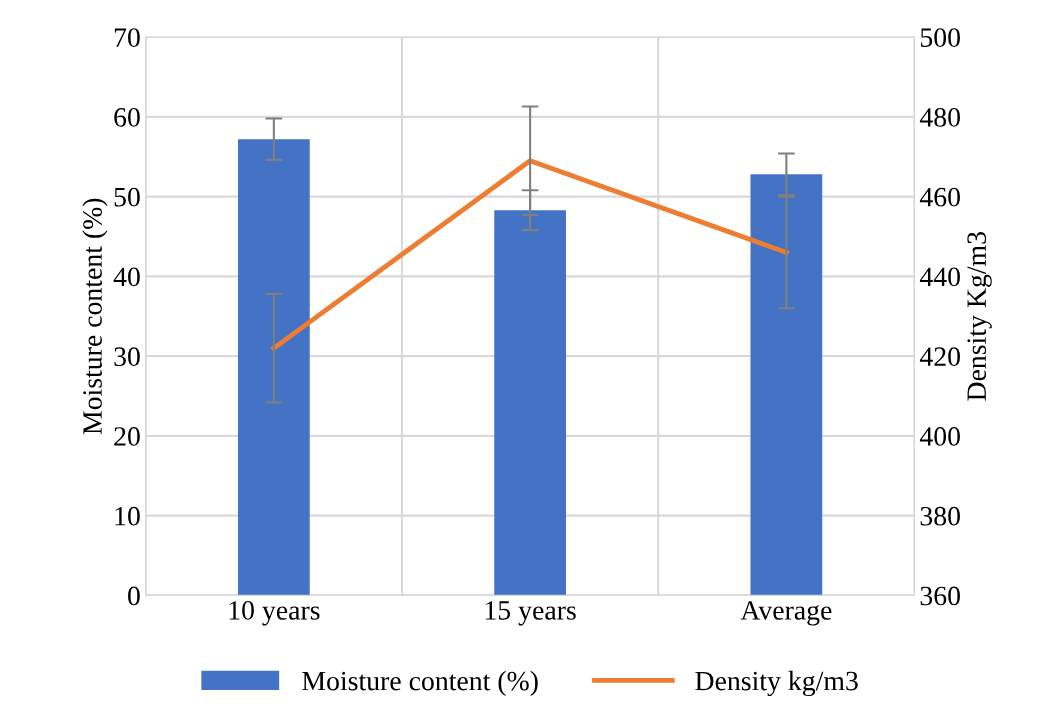 The image size is (1056, 727). What do you see at coordinates (979, 316) in the screenshot?
I see `y2-axis-title: Density Kg/m3` at bounding box center [979, 316].